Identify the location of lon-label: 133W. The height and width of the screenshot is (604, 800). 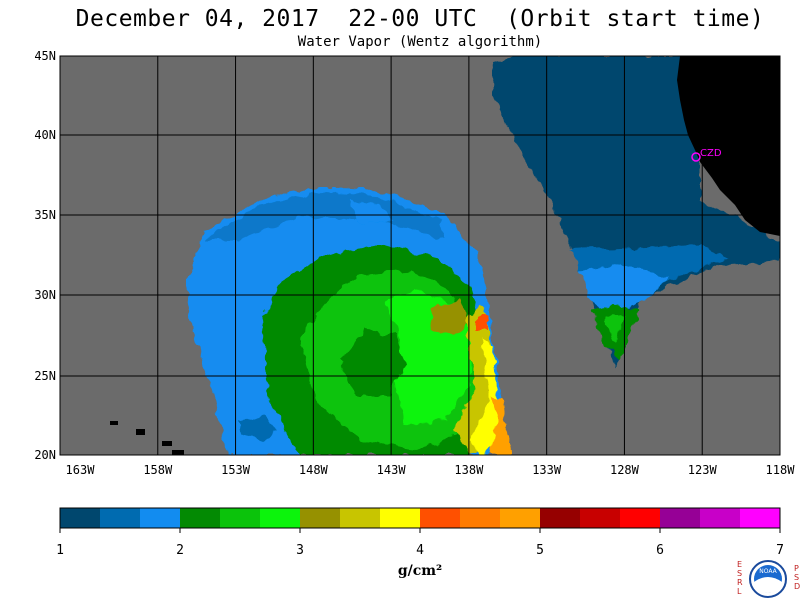
(547, 470).